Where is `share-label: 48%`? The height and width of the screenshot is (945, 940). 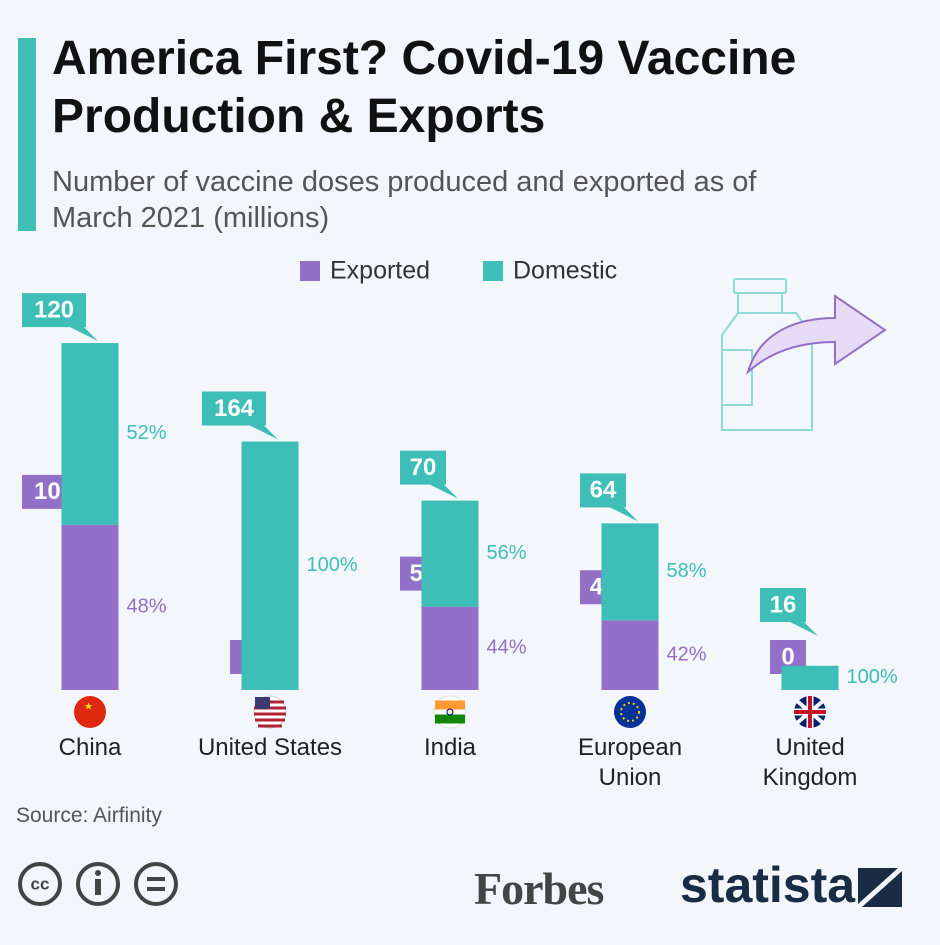
share-label: 48% is located at coordinates (147, 607).